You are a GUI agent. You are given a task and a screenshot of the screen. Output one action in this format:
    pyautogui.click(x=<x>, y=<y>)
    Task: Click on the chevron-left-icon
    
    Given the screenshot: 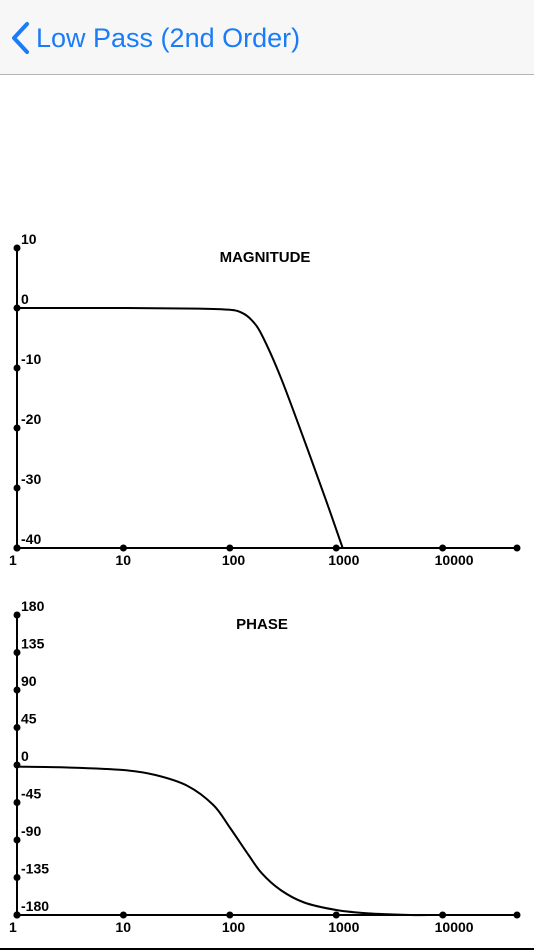 What is the action you would take?
    pyautogui.click(x=20, y=38)
    